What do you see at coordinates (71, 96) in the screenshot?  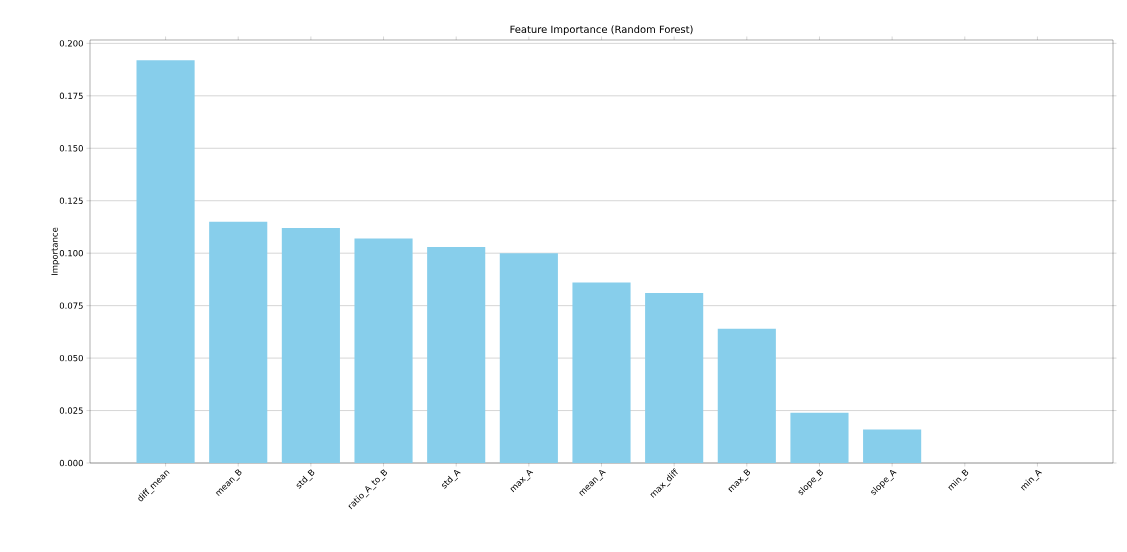 I see `y-tick-label: 0.175` at bounding box center [71, 96].